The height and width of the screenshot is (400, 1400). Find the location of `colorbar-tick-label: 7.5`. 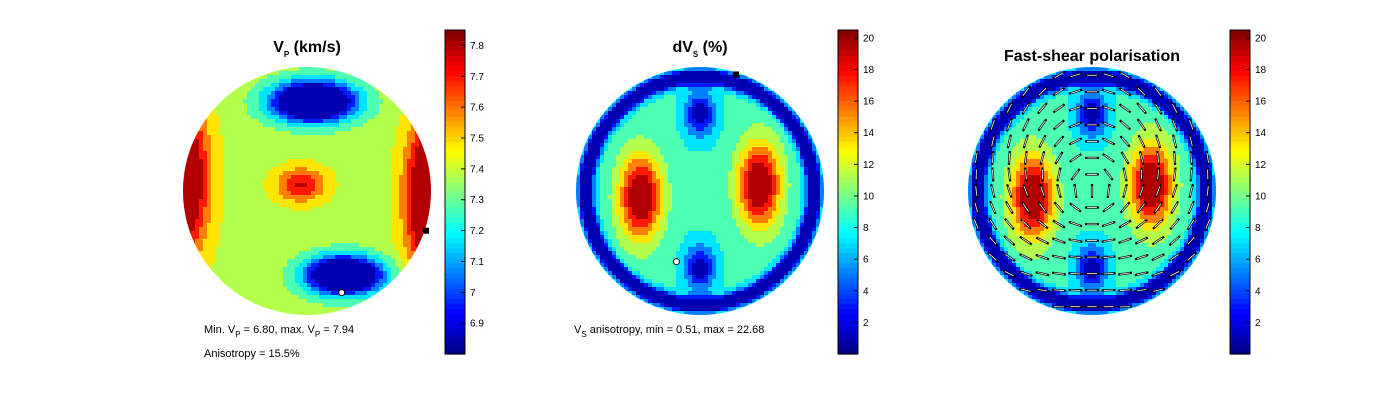

colorbar-tick-label: 7.5 is located at coordinates (477, 139).